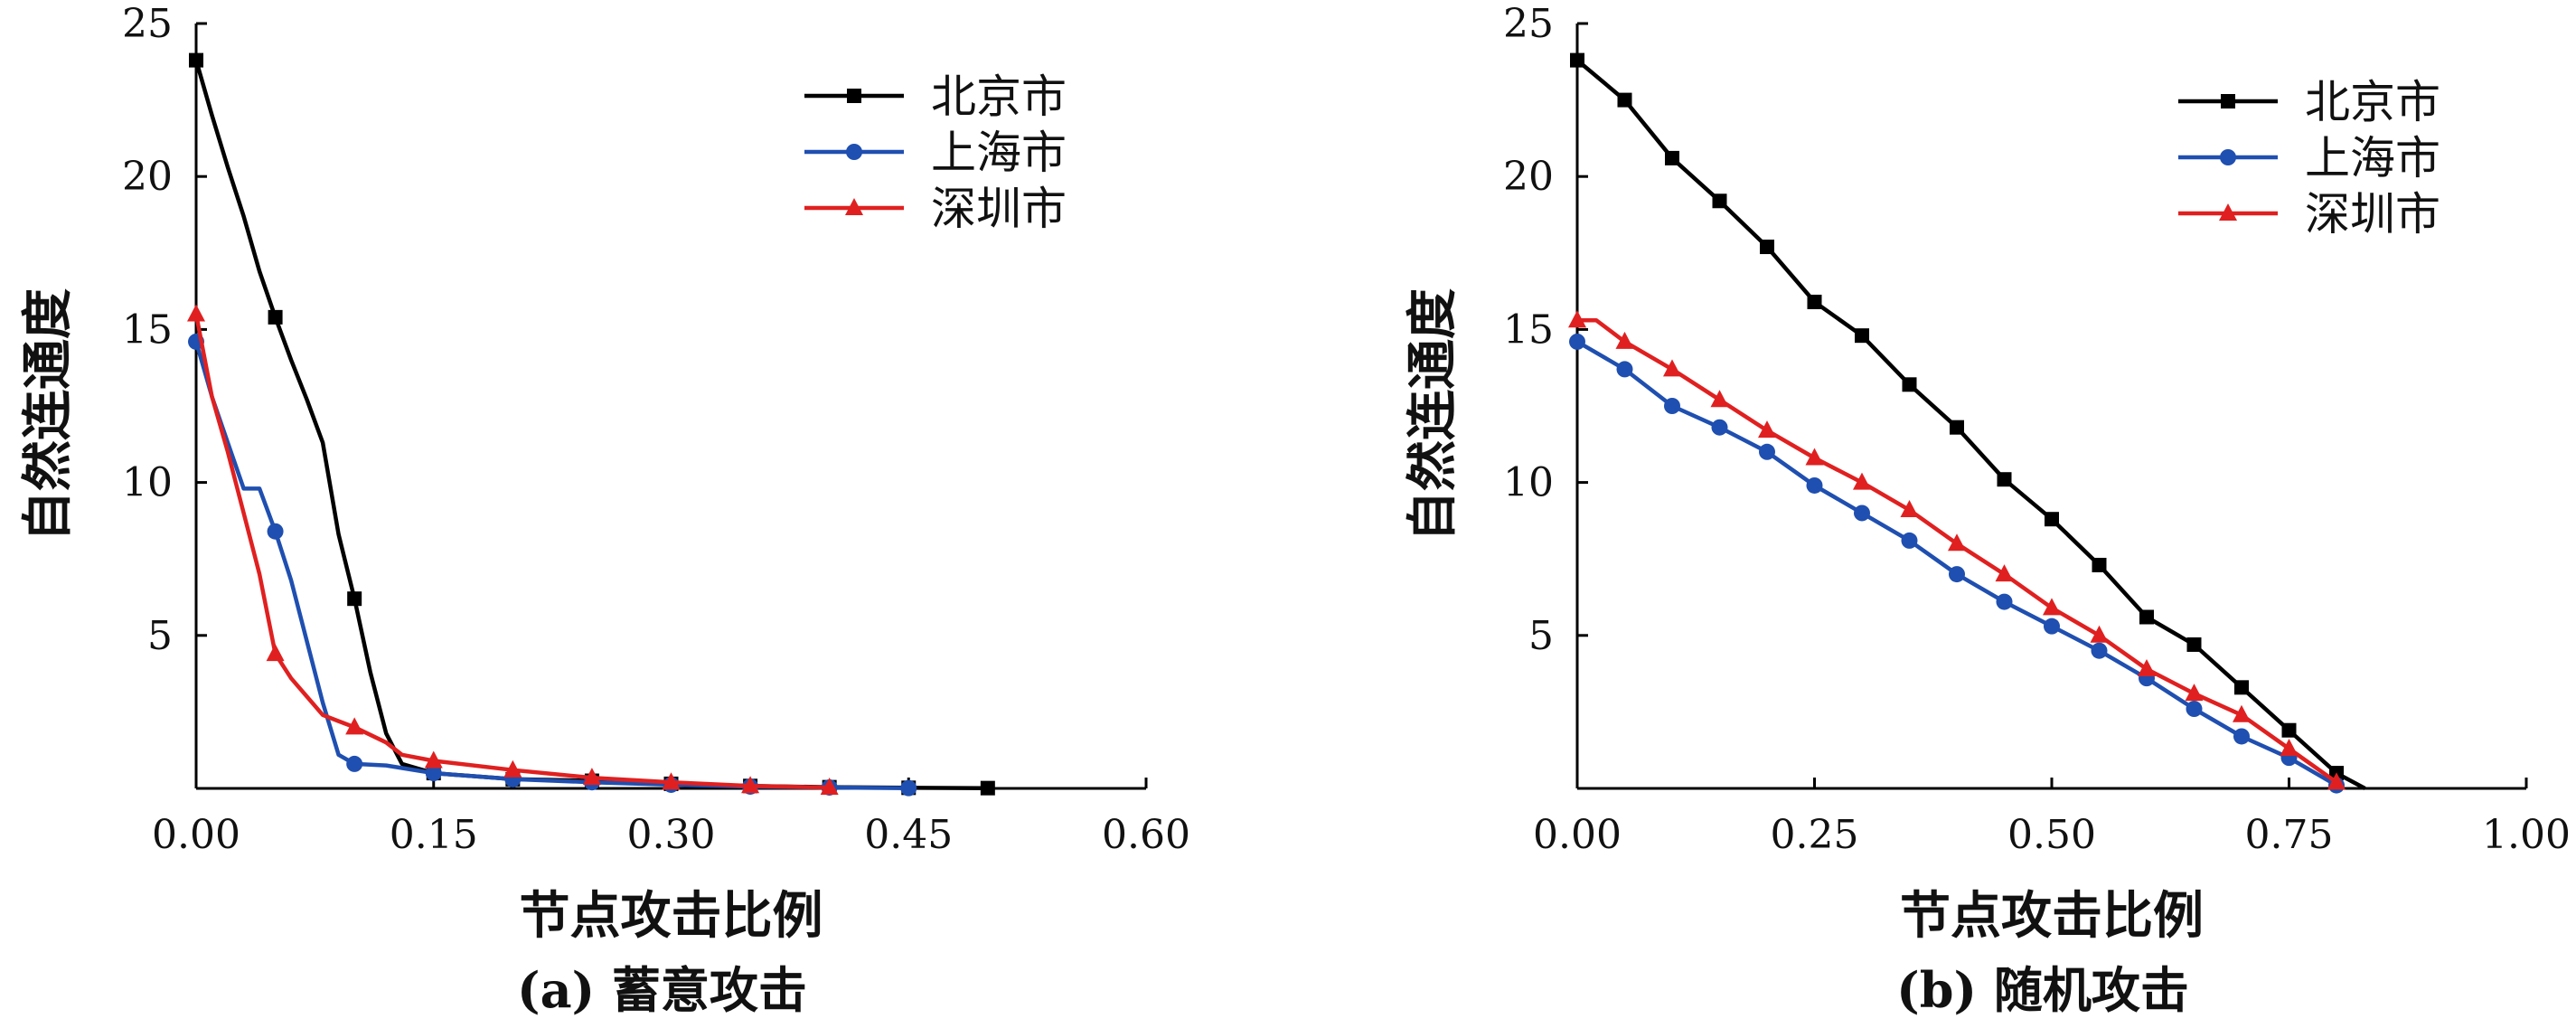 Image resolution: width=2576 pixels, height=1028 pixels. What do you see at coordinates (160, 636) in the screenshot?
I see `y-tick-label: 5` at bounding box center [160, 636].